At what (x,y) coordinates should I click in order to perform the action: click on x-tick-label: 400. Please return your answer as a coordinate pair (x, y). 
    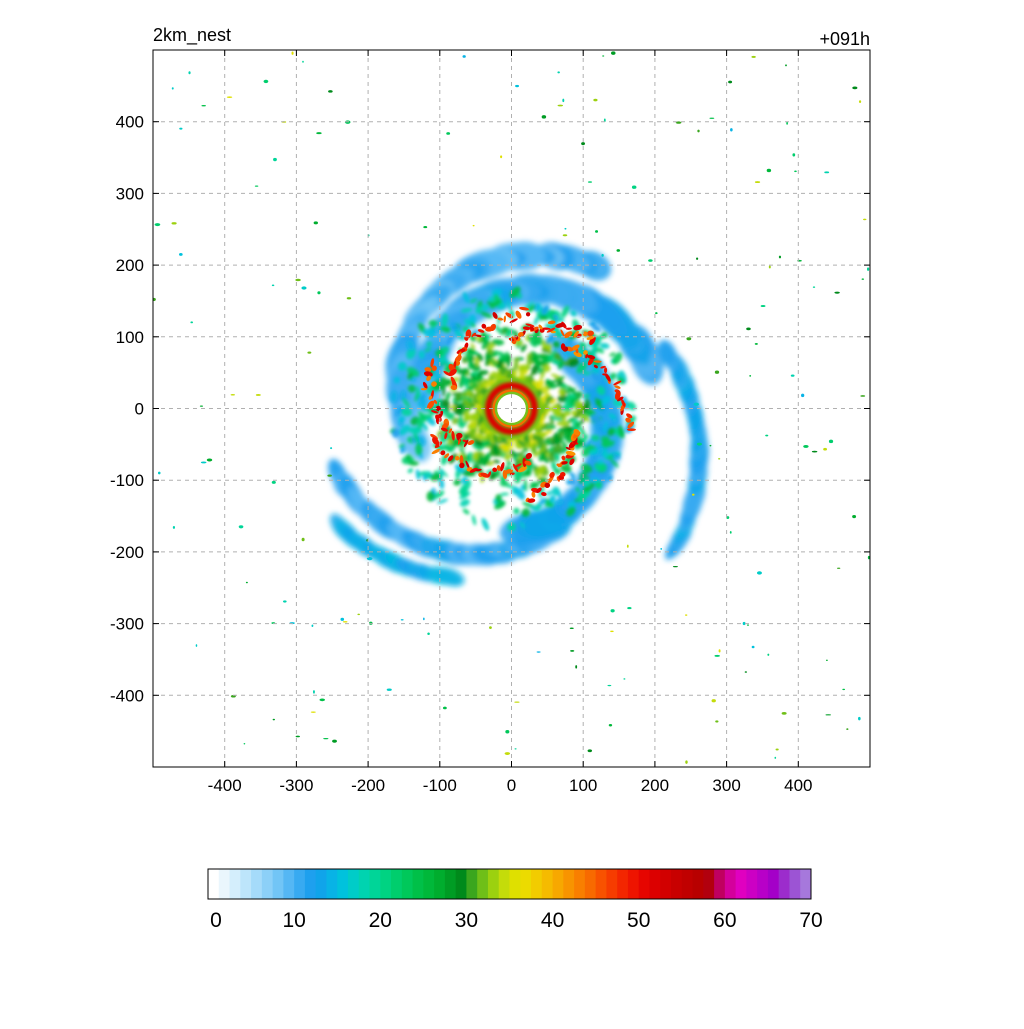
    Looking at the image, I should click on (798, 785).